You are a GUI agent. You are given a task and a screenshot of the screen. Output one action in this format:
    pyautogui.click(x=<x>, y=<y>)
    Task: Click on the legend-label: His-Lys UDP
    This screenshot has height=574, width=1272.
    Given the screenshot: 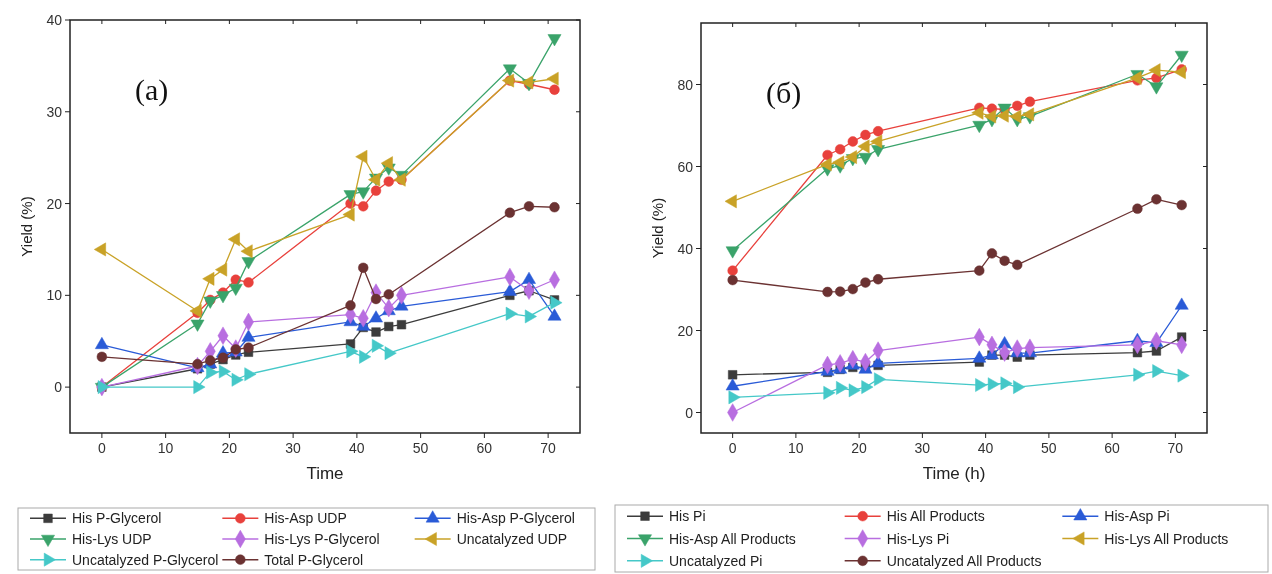 What is the action you would take?
    pyautogui.click(x=112, y=539)
    